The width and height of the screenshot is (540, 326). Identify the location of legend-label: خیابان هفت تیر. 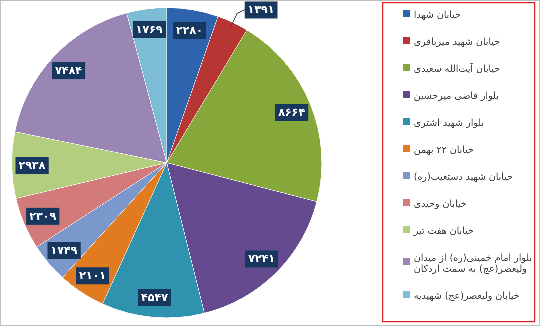
(443, 231).